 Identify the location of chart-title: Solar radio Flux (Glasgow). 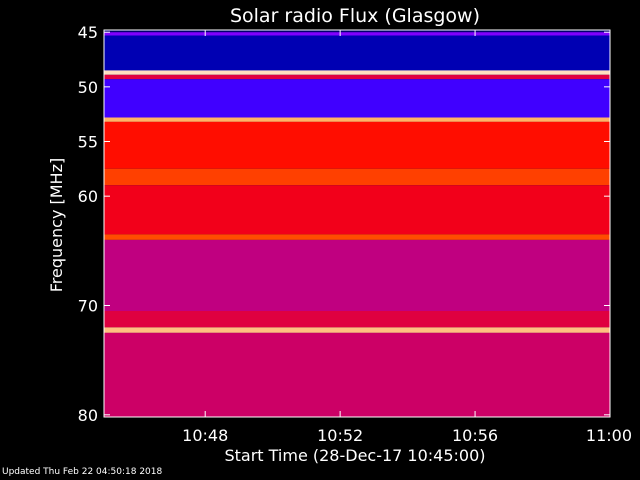
(355, 16).